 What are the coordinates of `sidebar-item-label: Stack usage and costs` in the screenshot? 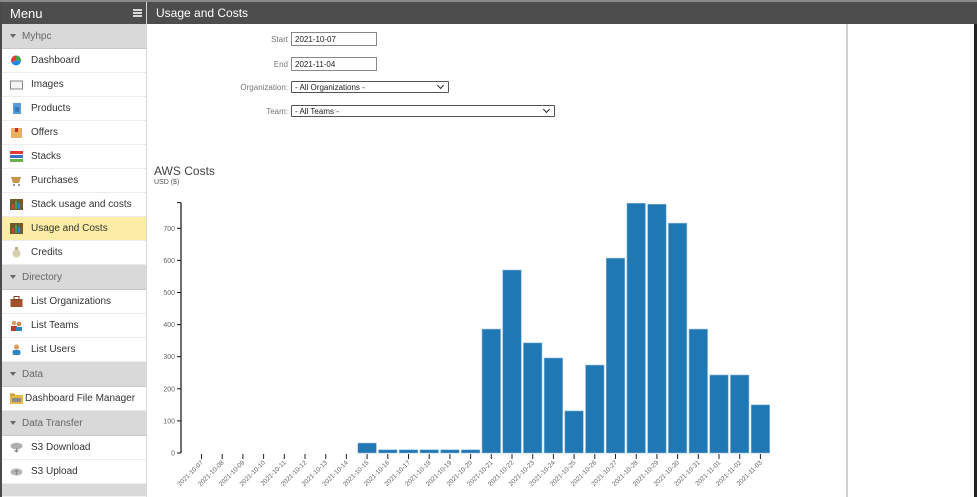 It's located at (81, 204).